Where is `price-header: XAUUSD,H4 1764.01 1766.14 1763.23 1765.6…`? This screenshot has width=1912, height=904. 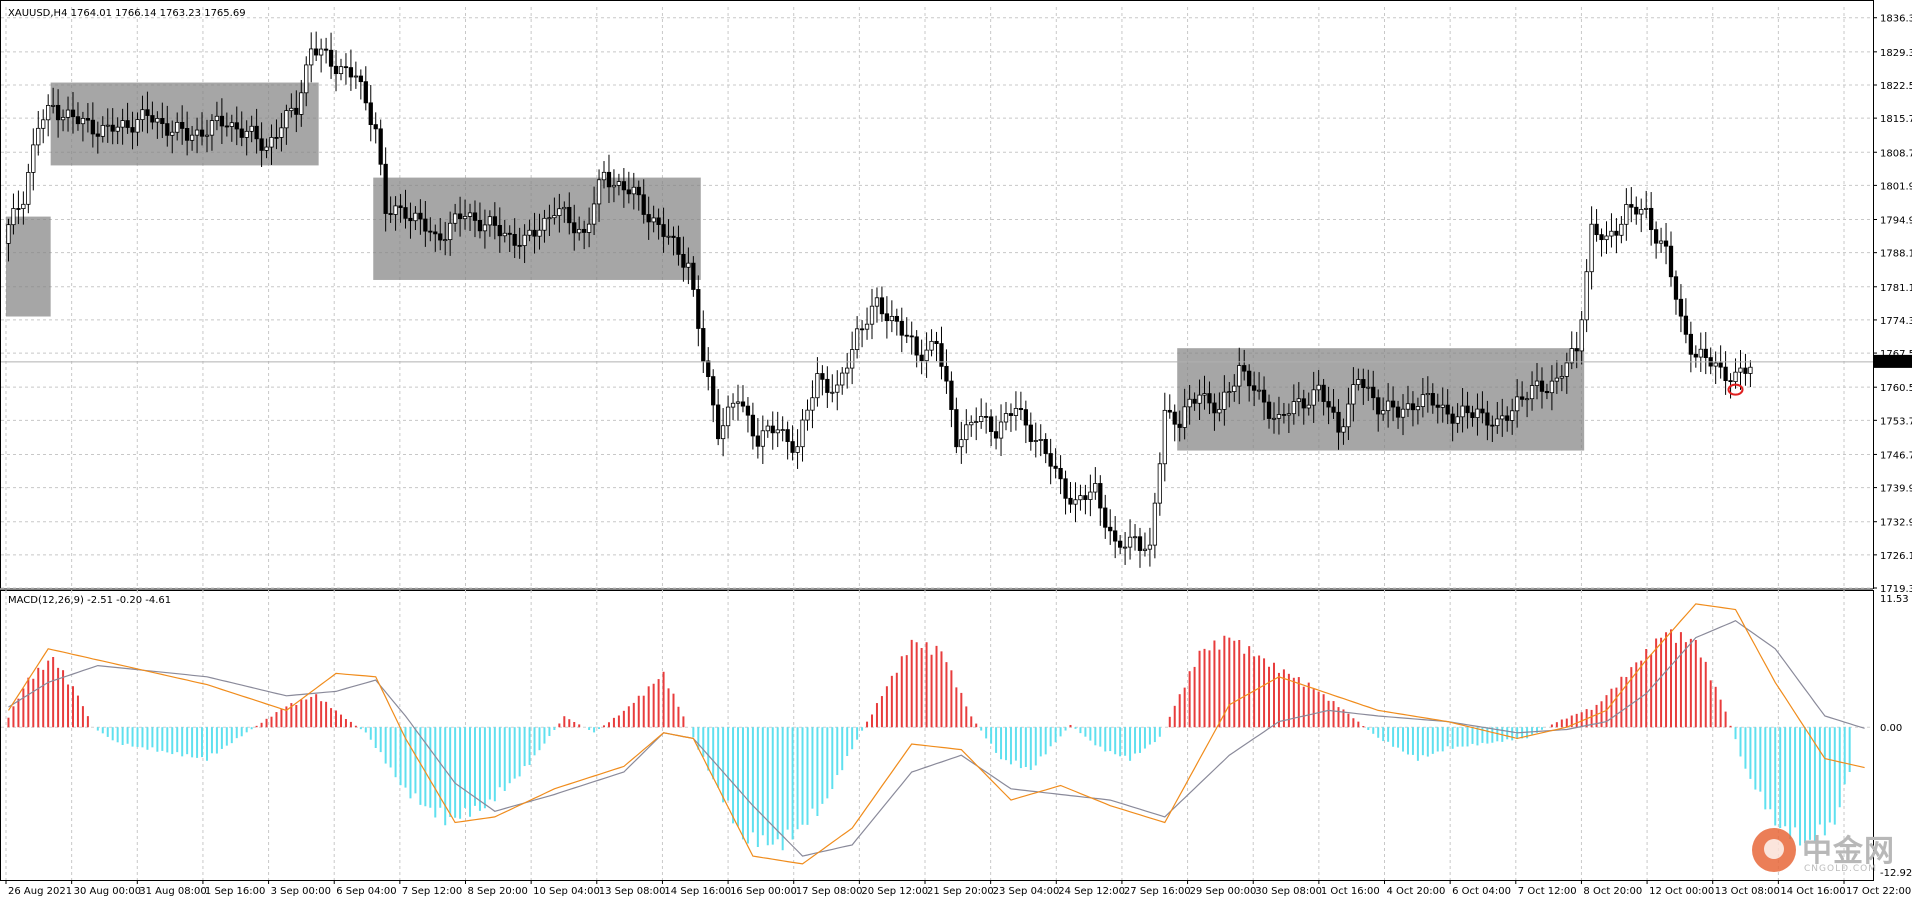
price-header: XAUUSD,H4 1764.01 1766.14 1763.23 1765.6… is located at coordinates (127, 13).